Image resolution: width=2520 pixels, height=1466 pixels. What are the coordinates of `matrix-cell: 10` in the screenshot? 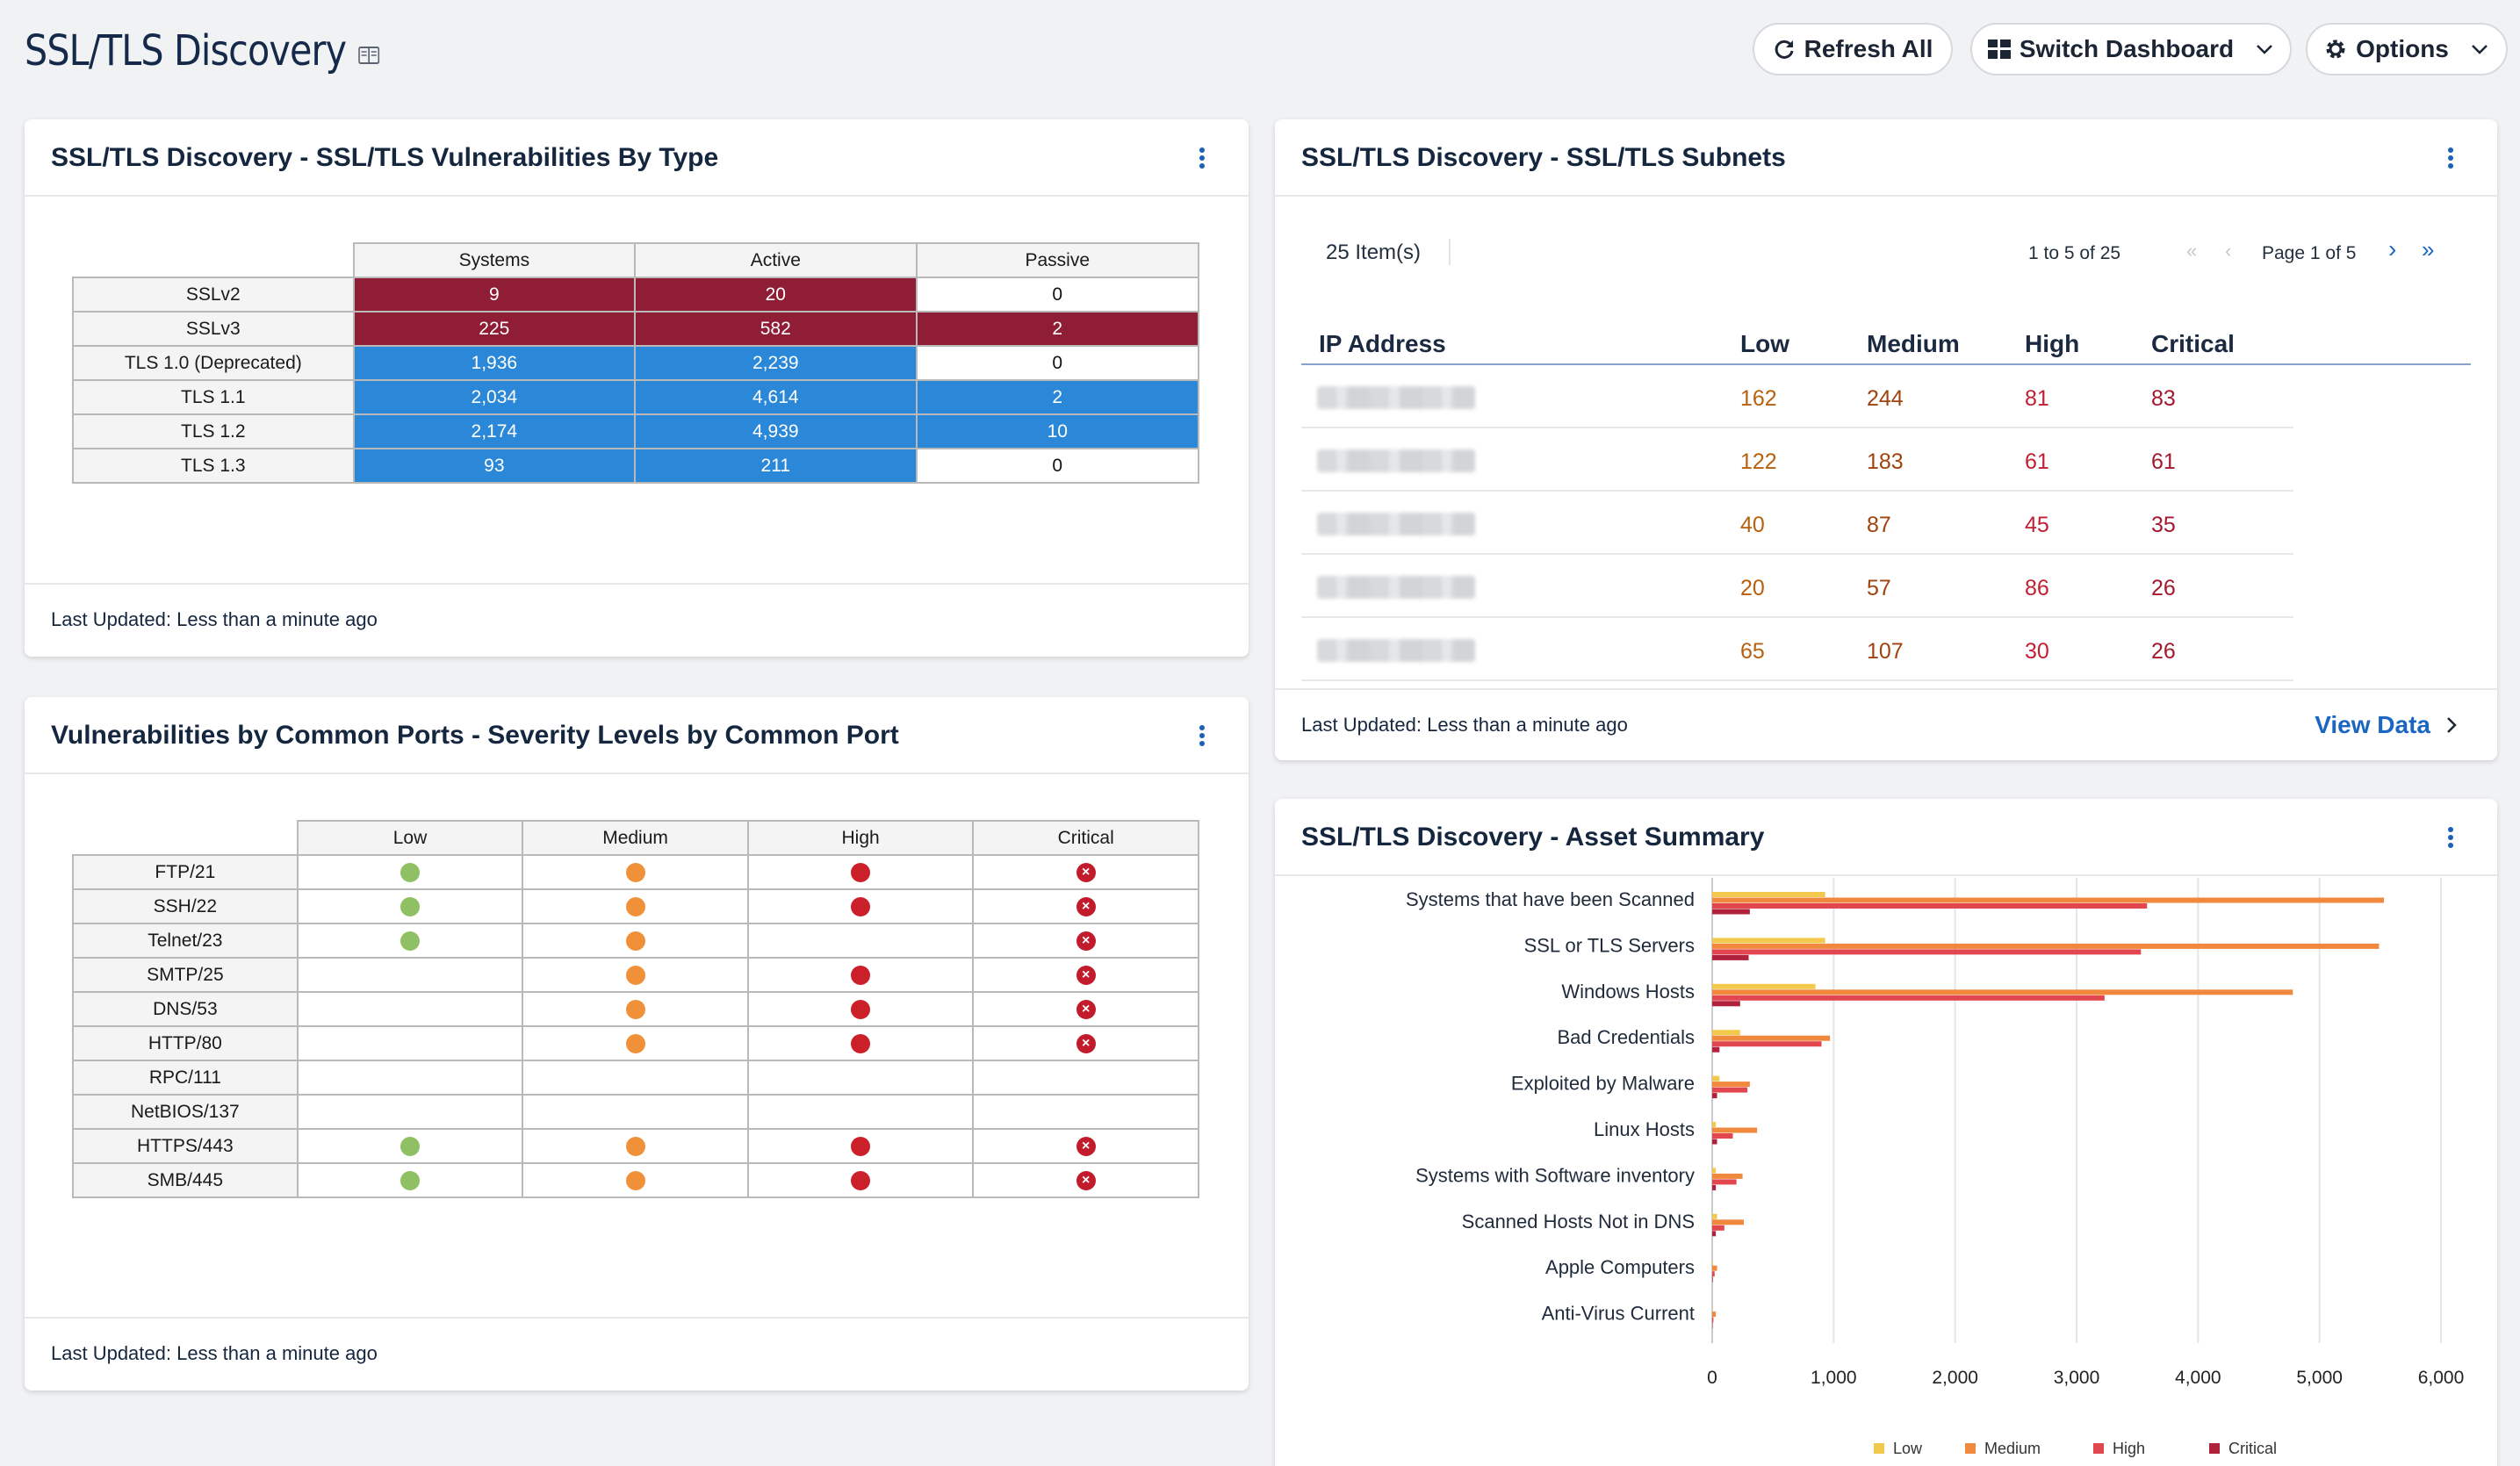 It's located at (1057, 431).